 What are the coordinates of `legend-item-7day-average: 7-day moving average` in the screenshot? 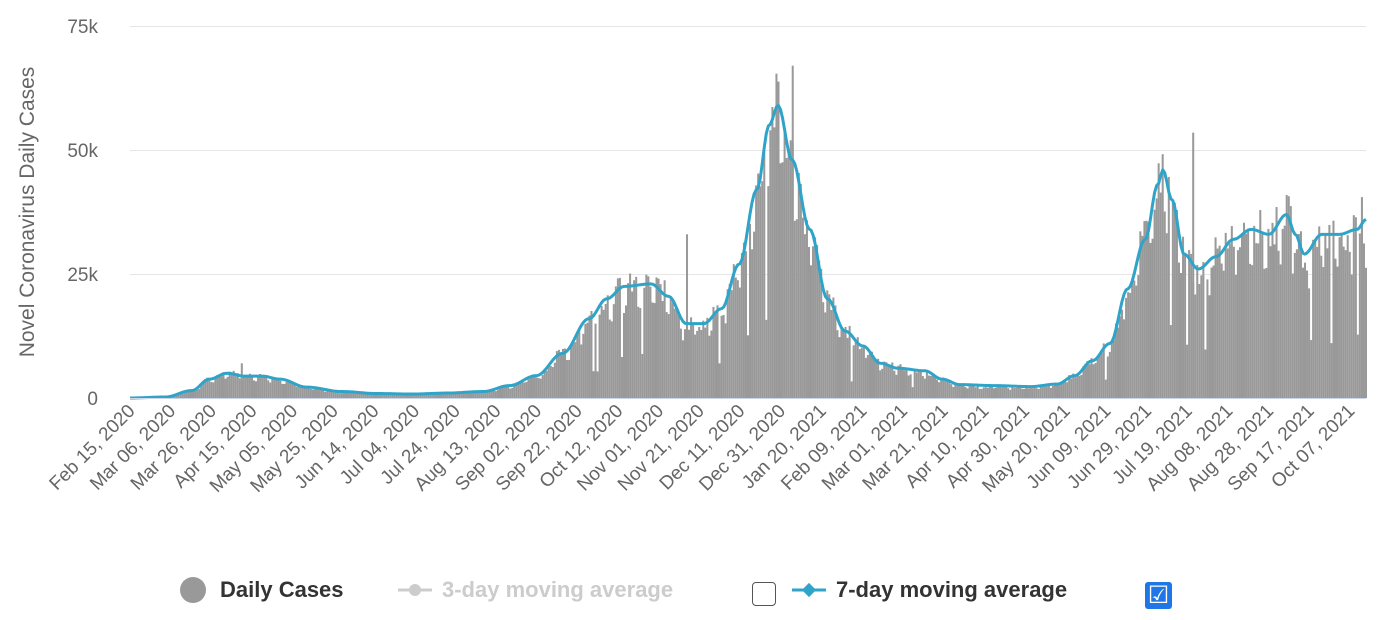 It's located at (929, 590).